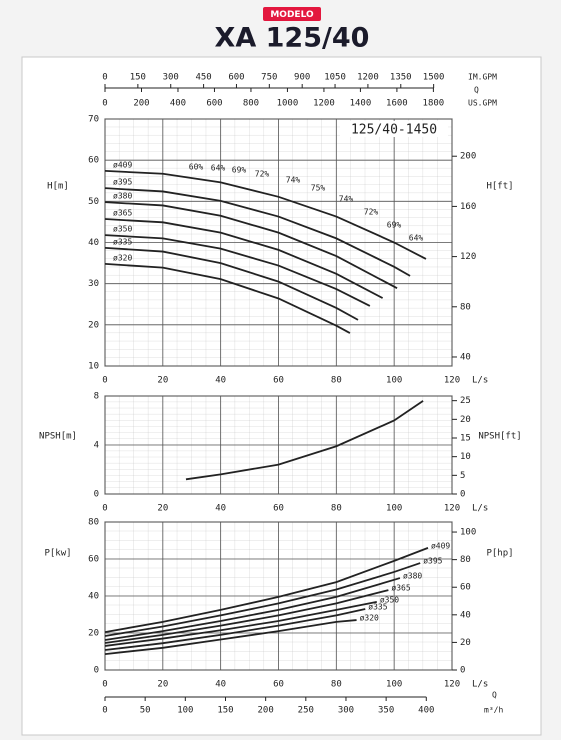 The height and width of the screenshot is (740, 561). I want to click on series-label: ø380, so click(412, 576).